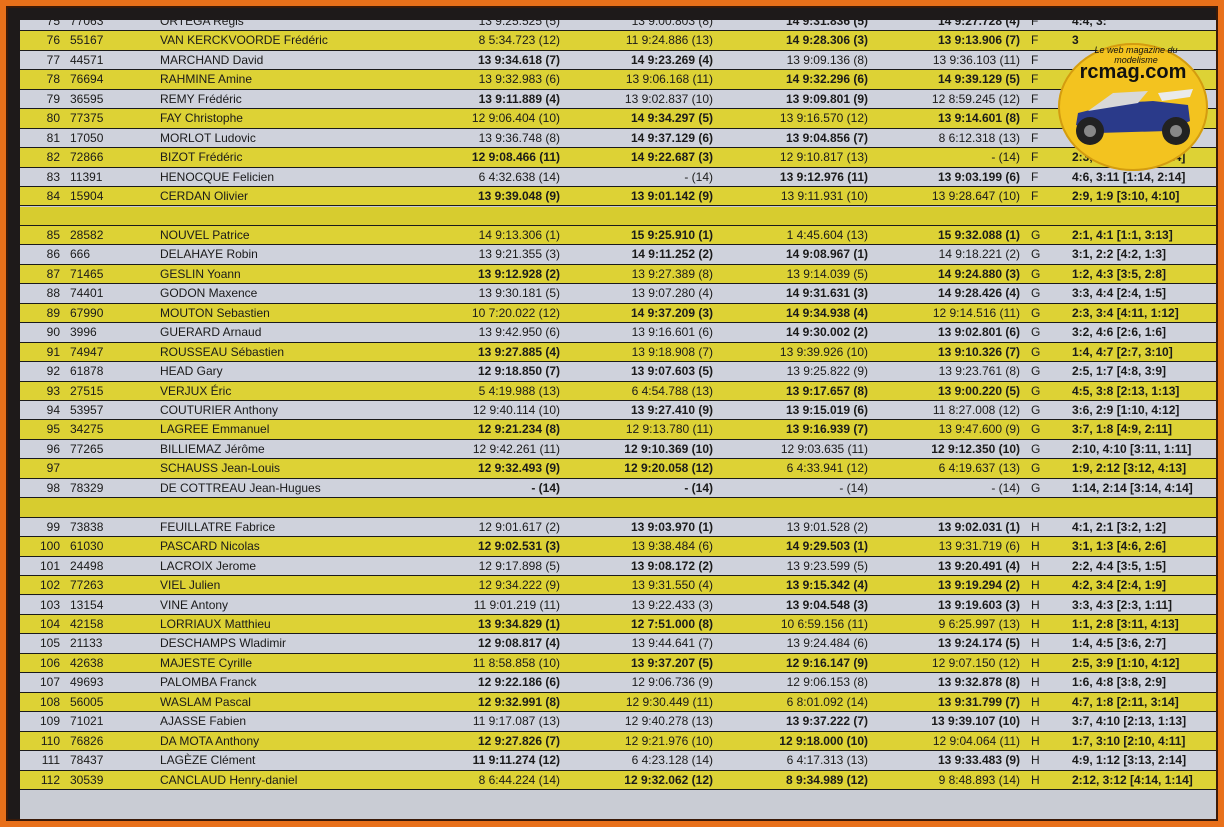 The image size is (1224, 827). I want to click on racer-name-cell: NOUVEL Patrice, so click(205, 234).